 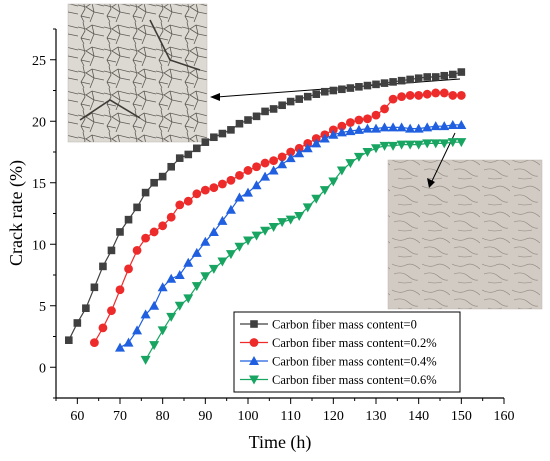 I want to click on y-tick-label: 0, so click(x=42, y=368).